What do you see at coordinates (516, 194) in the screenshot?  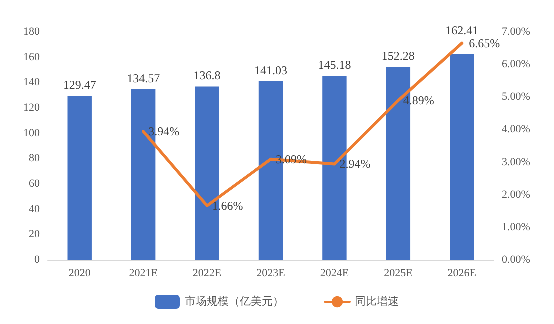 I see `y2-tick-label: 2.00%` at bounding box center [516, 194].